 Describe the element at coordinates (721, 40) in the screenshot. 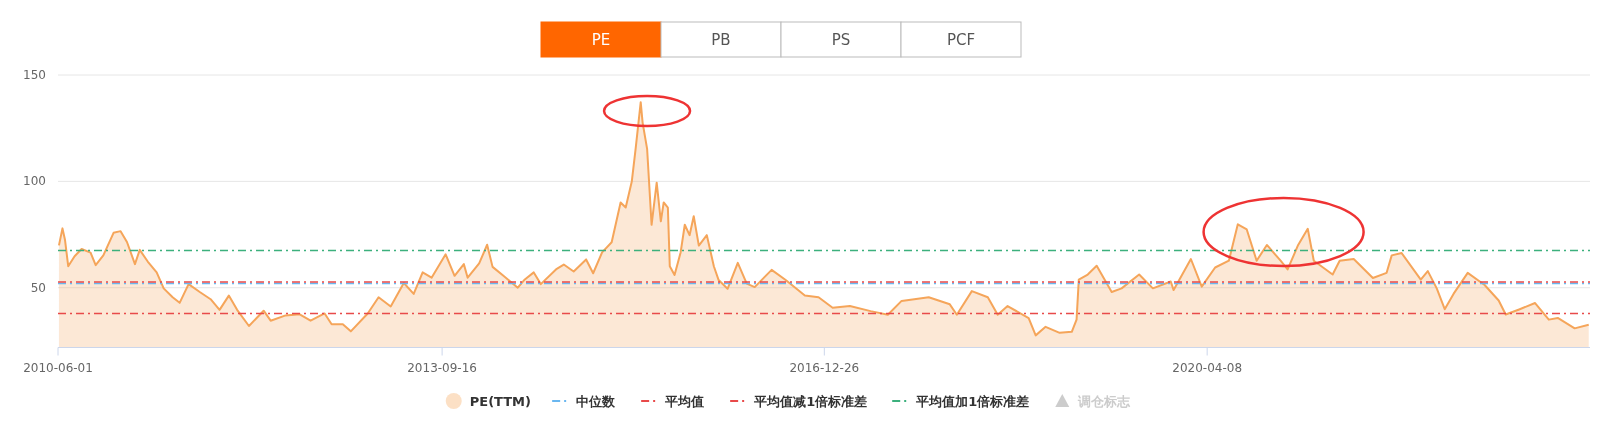

I see `text: PB` at that location.